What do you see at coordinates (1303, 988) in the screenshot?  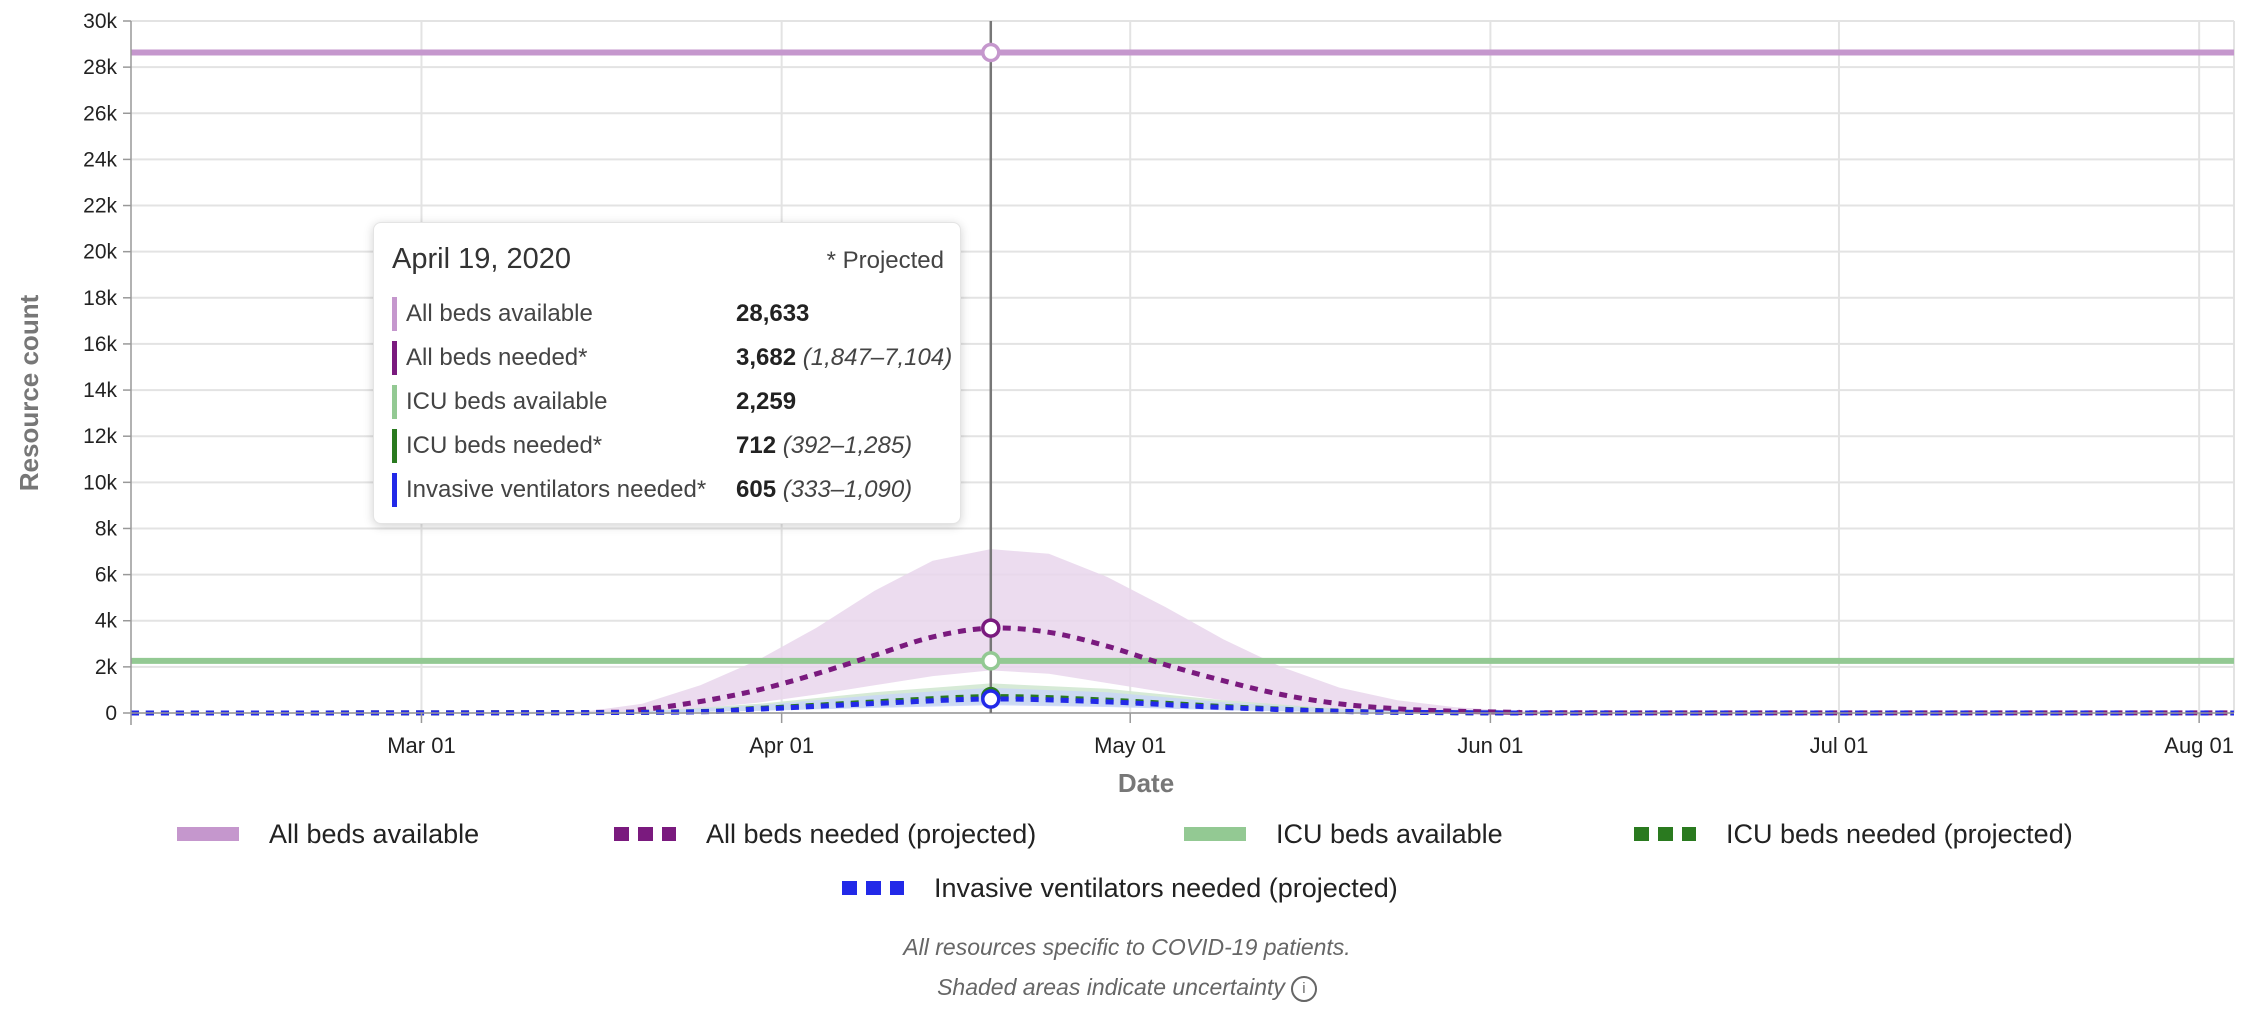 I see `info-icon: i` at bounding box center [1303, 988].